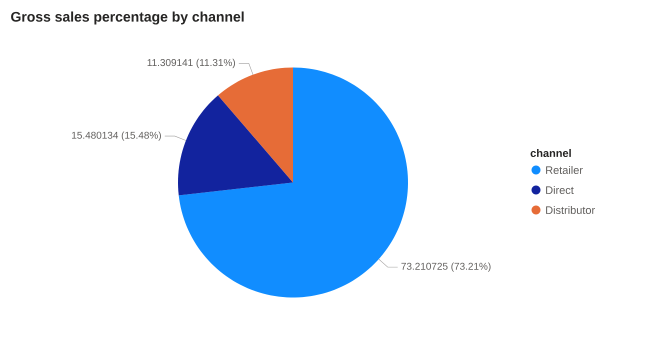  Describe the element at coordinates (564, 170) in the screenshot. I see `legend-label: Retailer` at that location.